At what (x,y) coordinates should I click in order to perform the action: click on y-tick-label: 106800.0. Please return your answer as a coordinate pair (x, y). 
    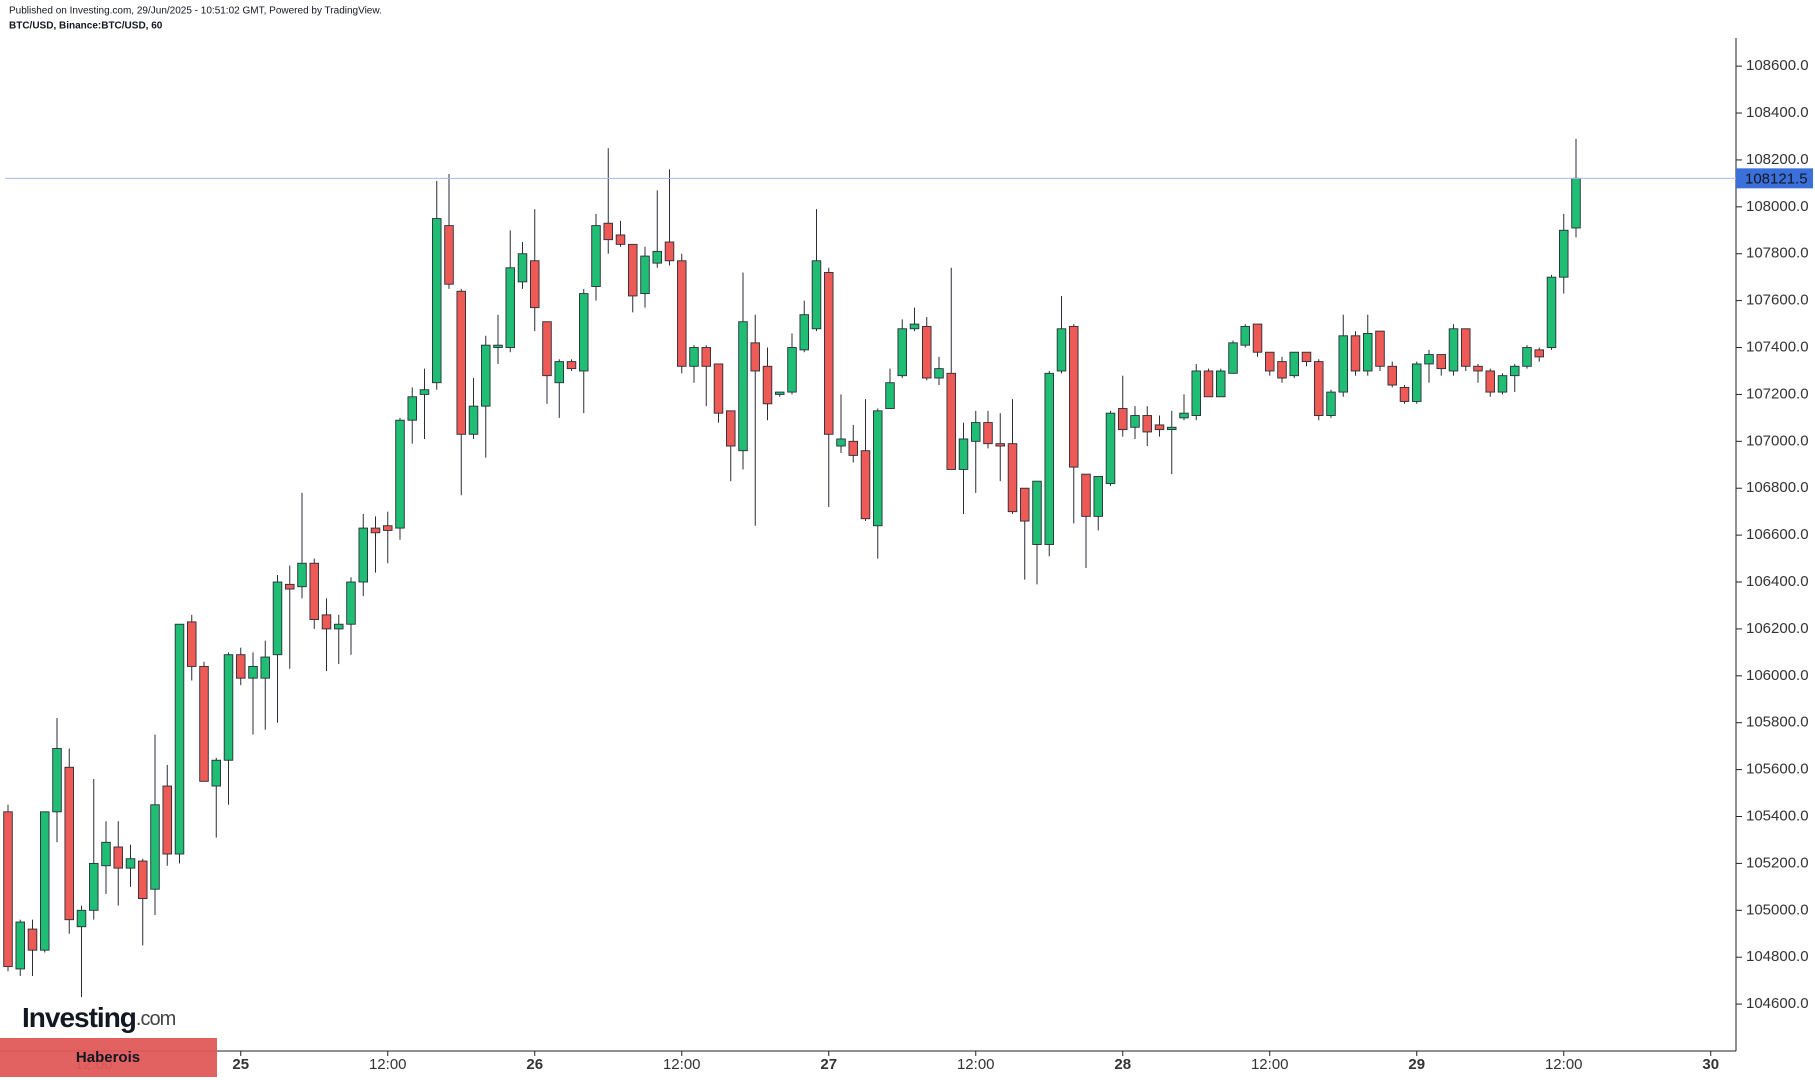
    Looking at the image, I should click on (1777, 487).